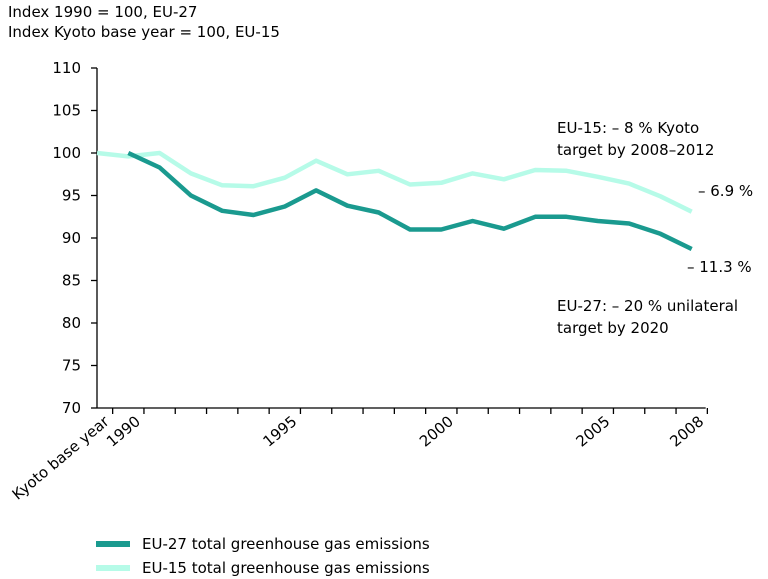 Image resolution: width=768 pixels, height=579 pixels. What do you see at coordinates (144, 32) in the screenshot?
I see `header-index-eu15: Index Kyoto base year = 100, EU-15` at bounding box center [144, 32].